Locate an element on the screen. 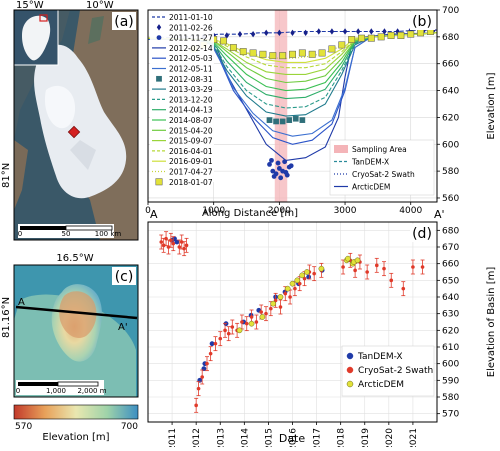 Image resolution: width=500 pixels, height=451 pixels. panel-c-label-box is located at coordinates (124, 276).